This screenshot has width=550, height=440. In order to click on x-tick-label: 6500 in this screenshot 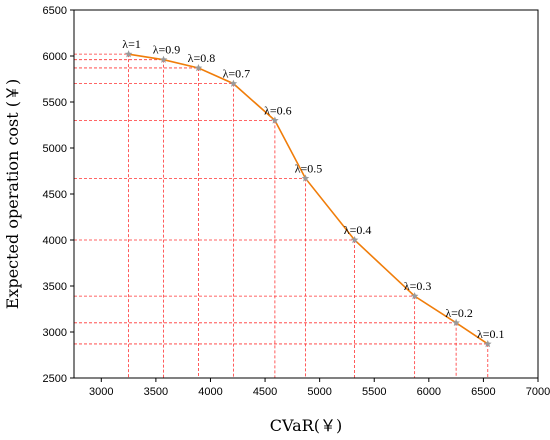, I will do `click(483, 392)`.